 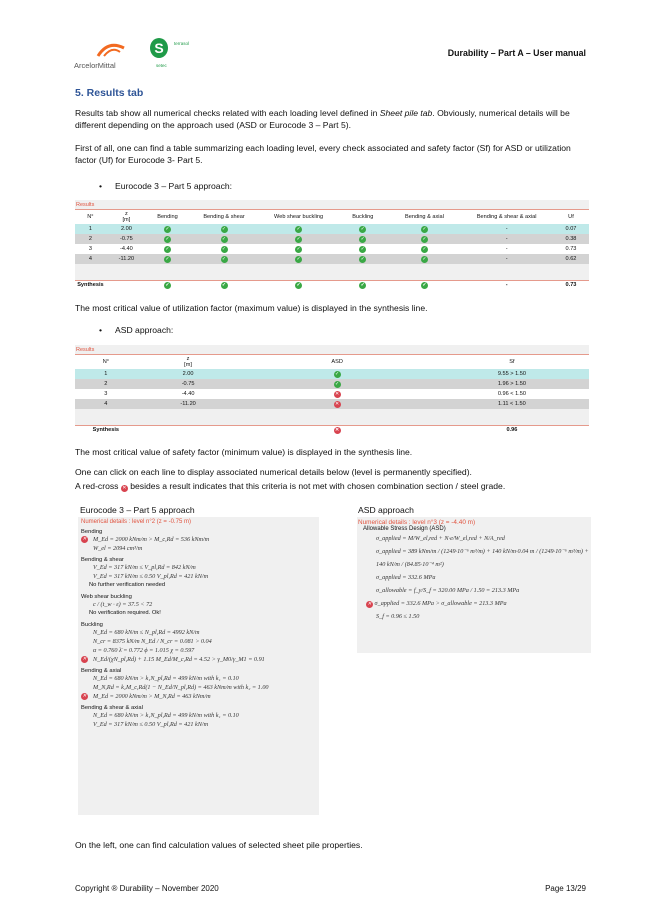 What do you see at coordinates (106, 362) in the screenshot?
I see `column-header: N°` at bounding box center [106, 362].